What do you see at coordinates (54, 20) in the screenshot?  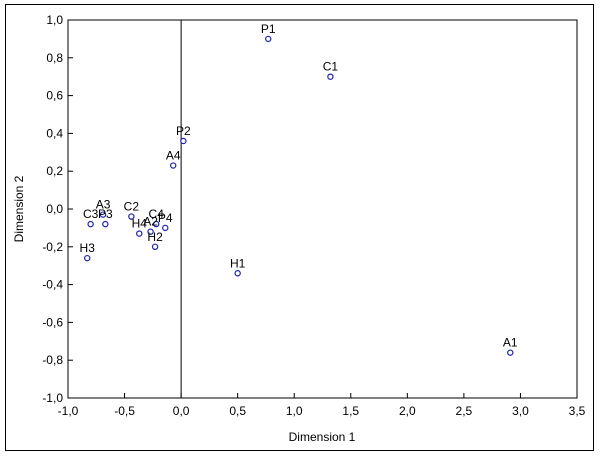 I see `y-tick-label: 1,0` at bounding box center [54, 20].